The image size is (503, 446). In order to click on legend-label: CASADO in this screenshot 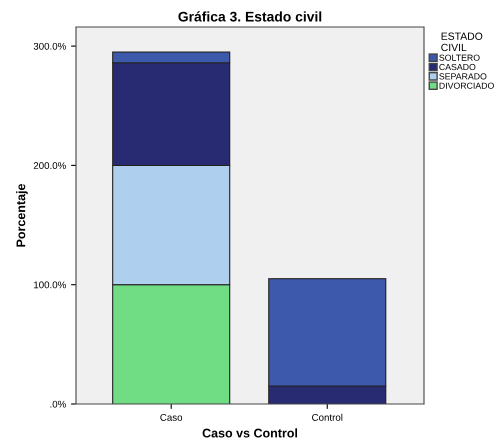, I will do `click(457, 67)`.